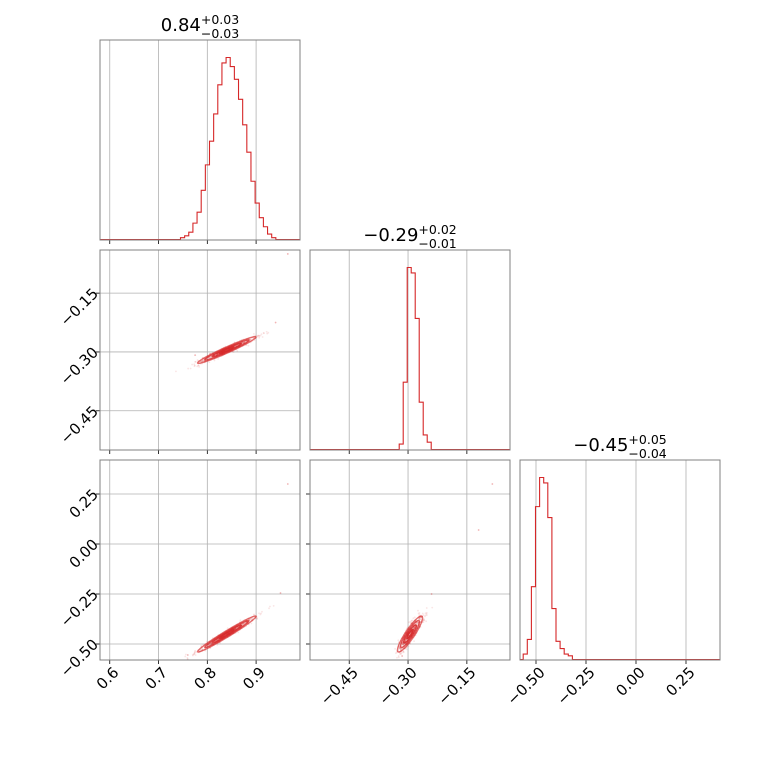  What do you see at coordinates (456, 686) in the screenshot?
I see `x-tick-label: −0.15` at bounding box center [456, 686].